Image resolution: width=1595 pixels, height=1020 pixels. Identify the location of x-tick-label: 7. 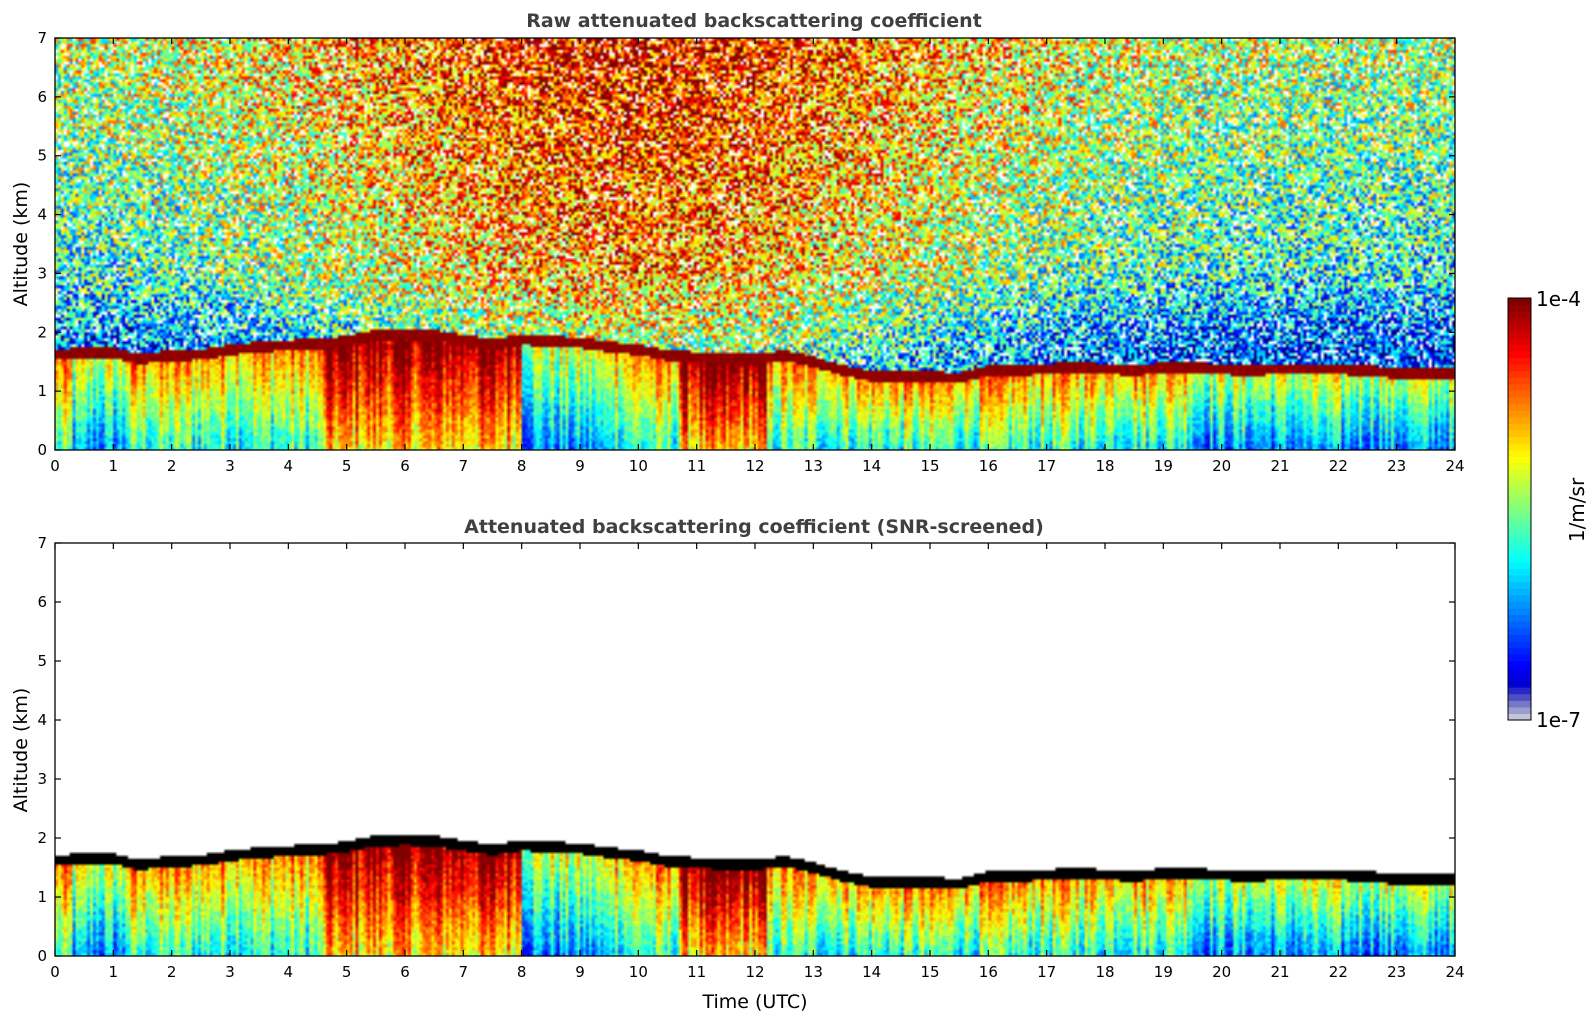
(464, 466).